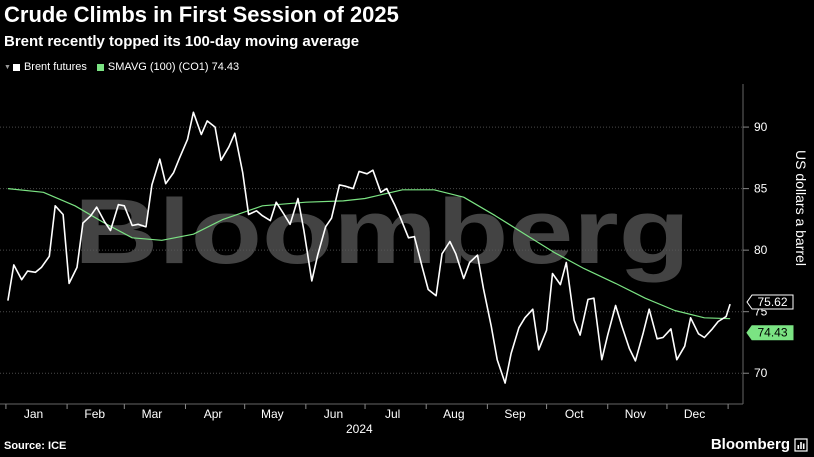 The width and height of the screenshot is (814, 457). What do you see at coordinates (761, 189) in the screenshot?
I see `y-tick-label: 85` at bounding box center [761, 189].